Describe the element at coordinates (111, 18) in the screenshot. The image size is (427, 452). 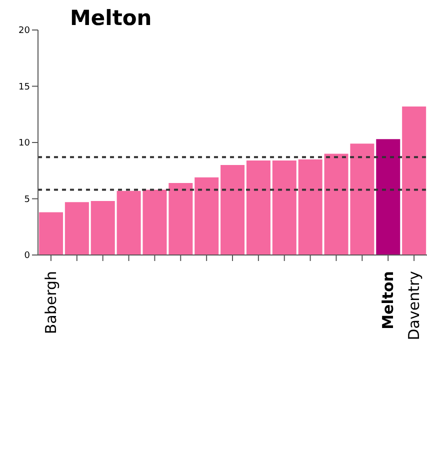
I see `chart-title: Melton` at that location.